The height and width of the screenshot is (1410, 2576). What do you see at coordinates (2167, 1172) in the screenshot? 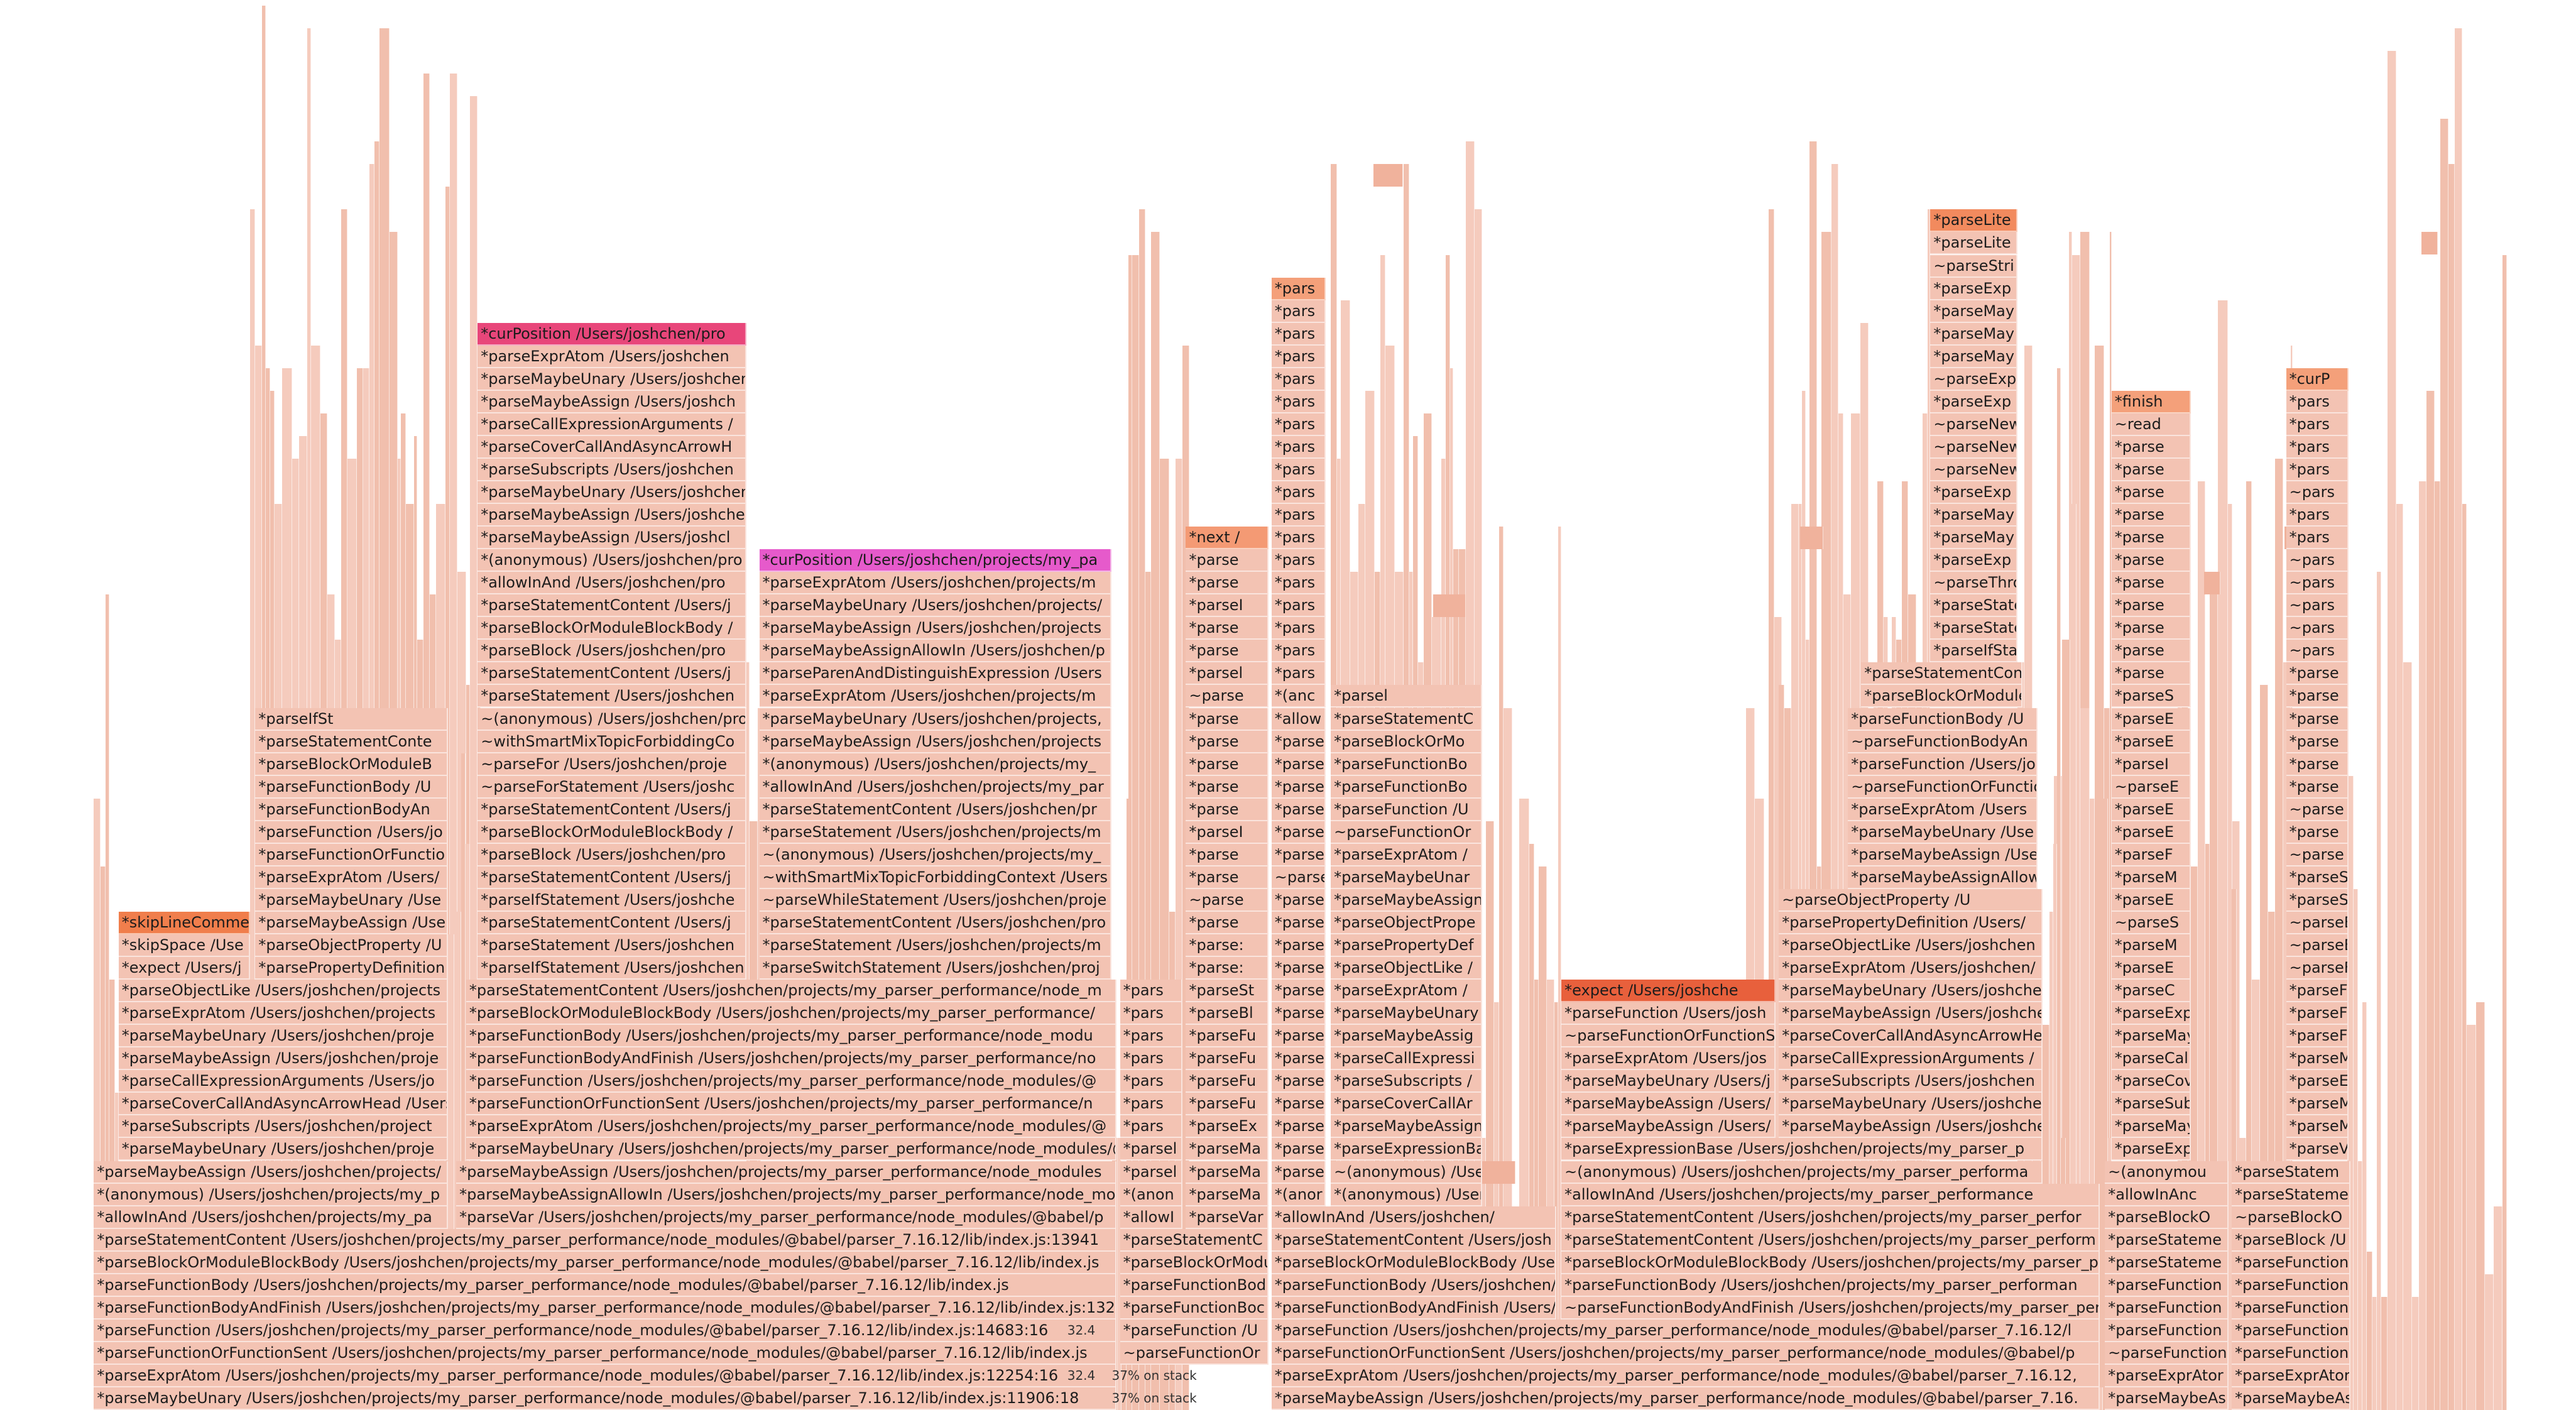
I see `stack-frame: ~(anonymou` at bounding box center [2167, 1172].